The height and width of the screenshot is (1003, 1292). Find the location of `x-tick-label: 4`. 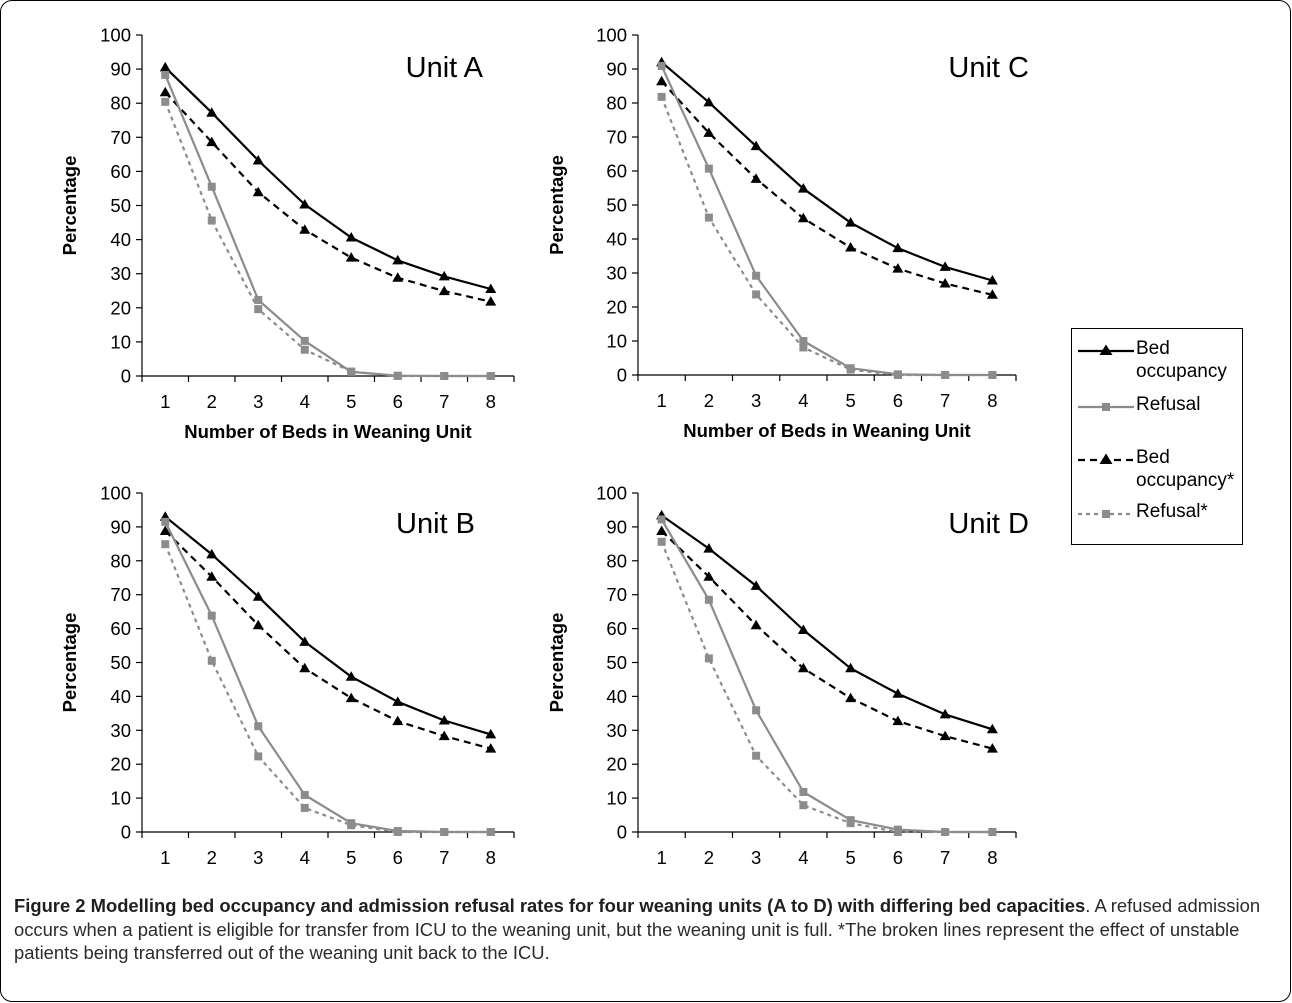

x-tick-label: 4 is located at coordinates (803, 400).